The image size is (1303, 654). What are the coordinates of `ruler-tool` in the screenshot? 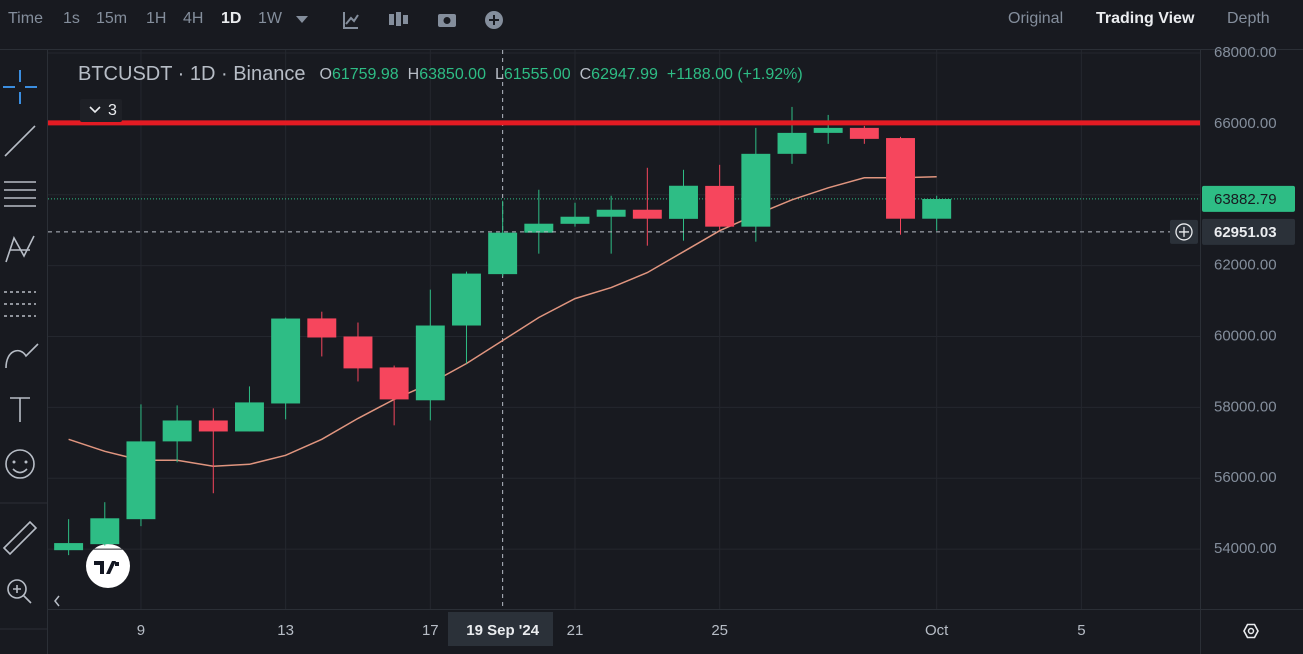 It's located at (20, 538).